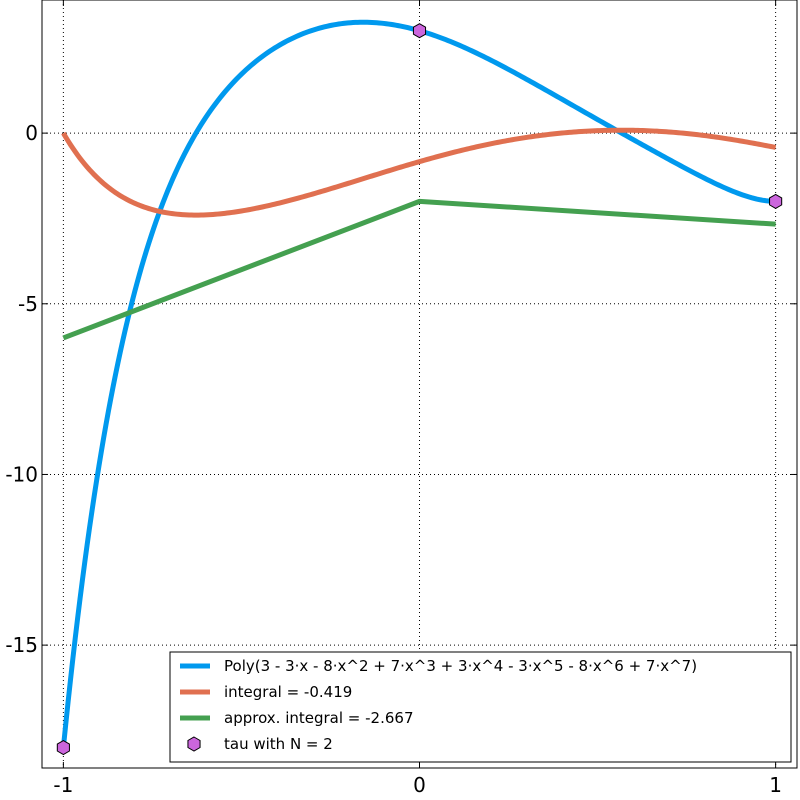 The height and width of the screenshot is (800, 800). Describe the element at coordinates (288, 692) in the screenshot. I see `legend-label: integral = -0.419` at that location.